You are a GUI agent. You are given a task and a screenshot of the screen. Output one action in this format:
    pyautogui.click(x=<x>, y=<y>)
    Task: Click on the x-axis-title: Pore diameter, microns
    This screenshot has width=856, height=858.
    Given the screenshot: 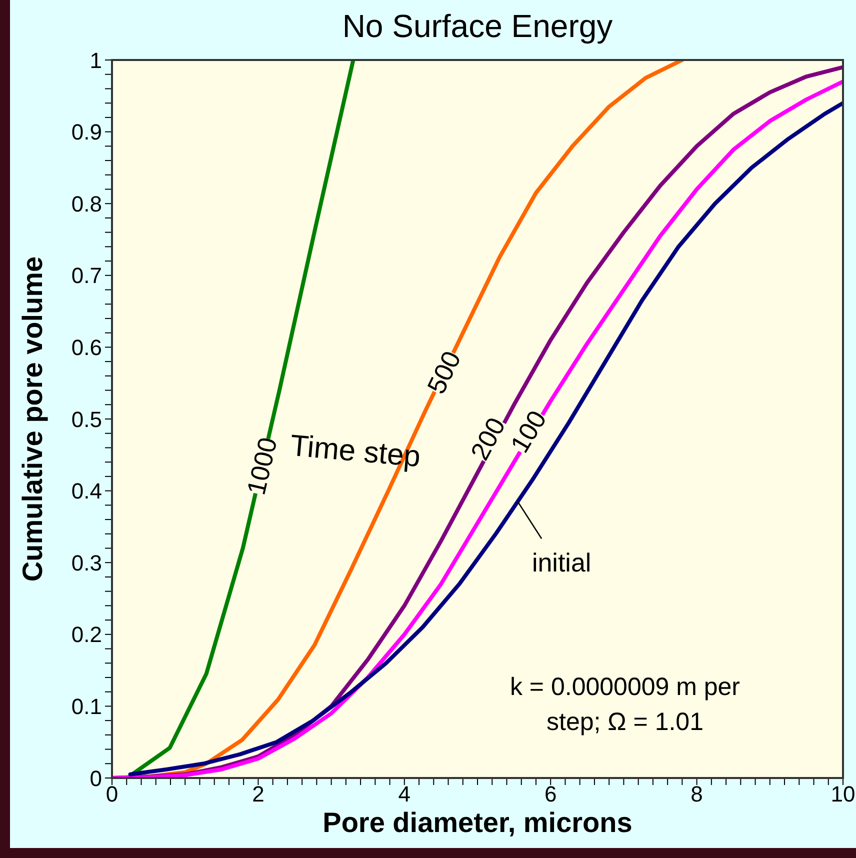 What is the action you would take?
    pyautogui.click(x=477, y=822)
    